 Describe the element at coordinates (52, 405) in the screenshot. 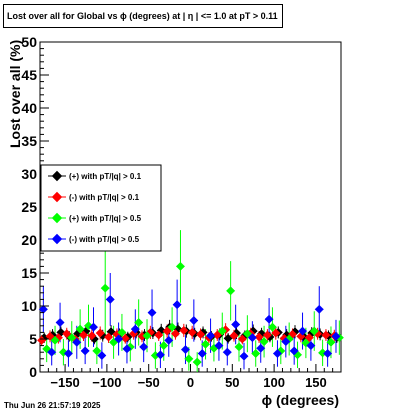

I see `timestamp: Thu Jun 26 21:57:19 2025` at that location.